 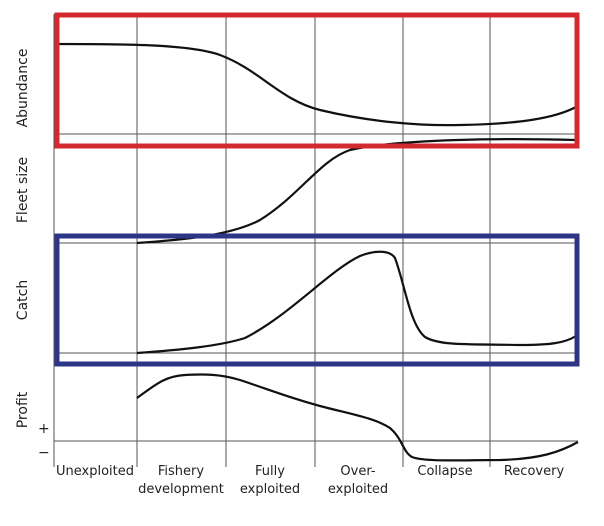 What do you see at coordinates (357, 471) in the screenshot?
I see `phase-over-exploited: Over-` at bounding box center [357, 471].